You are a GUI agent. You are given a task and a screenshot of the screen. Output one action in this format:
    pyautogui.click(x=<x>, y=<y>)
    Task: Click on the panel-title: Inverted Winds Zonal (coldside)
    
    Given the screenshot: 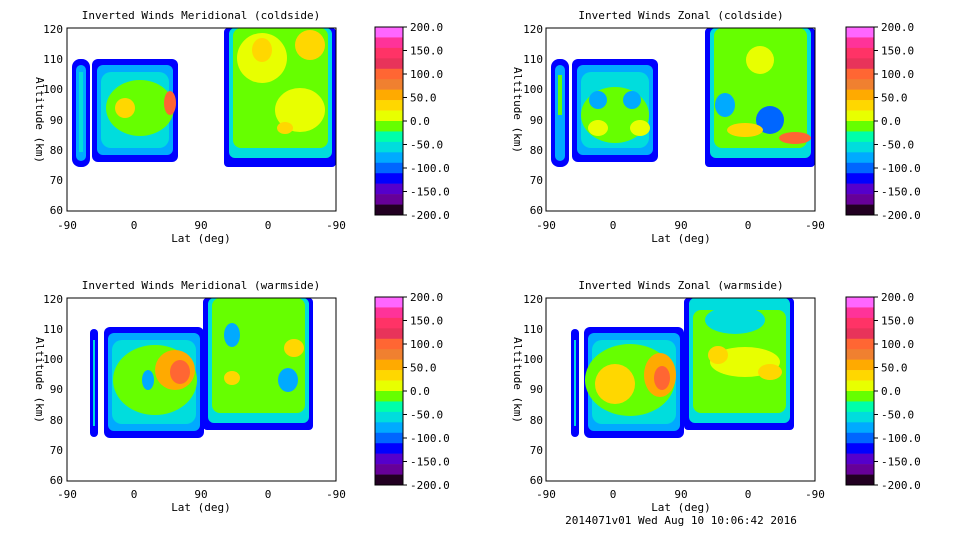 What is the action you would take?
    pyautogui.click(x=680, y=15)
    